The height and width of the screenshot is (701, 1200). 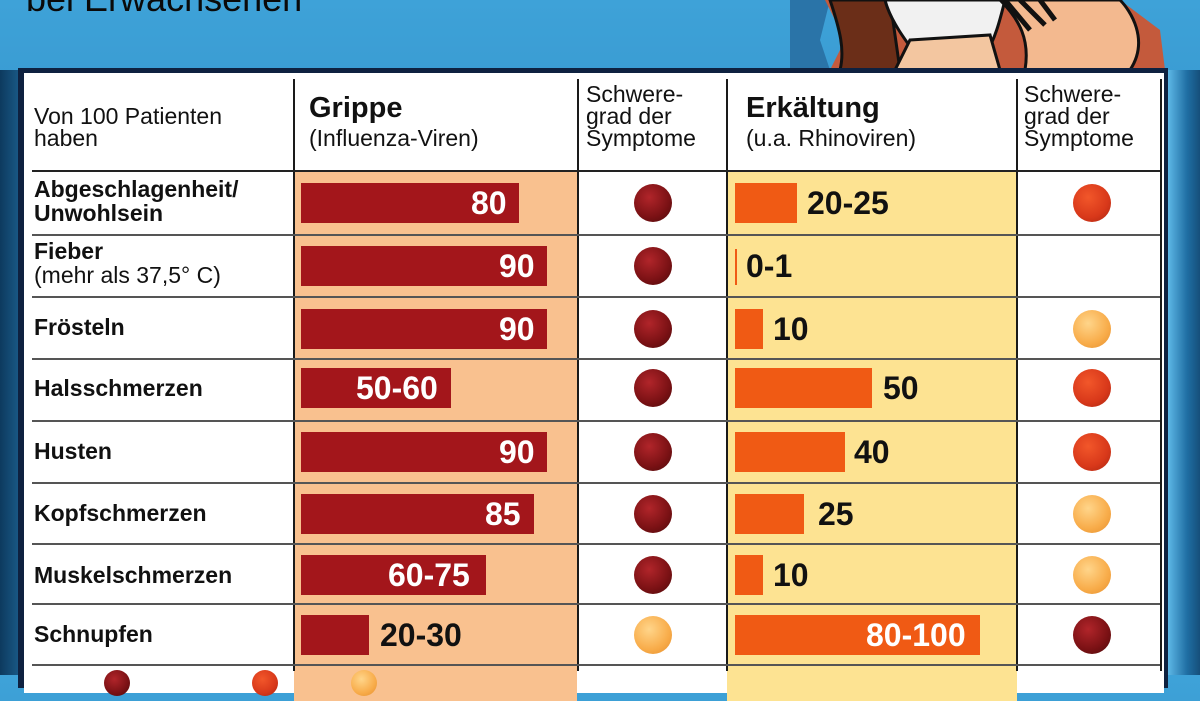 I want to click on row-label-line2: (mehr als 37,5° C), so click(x=127, y=275).